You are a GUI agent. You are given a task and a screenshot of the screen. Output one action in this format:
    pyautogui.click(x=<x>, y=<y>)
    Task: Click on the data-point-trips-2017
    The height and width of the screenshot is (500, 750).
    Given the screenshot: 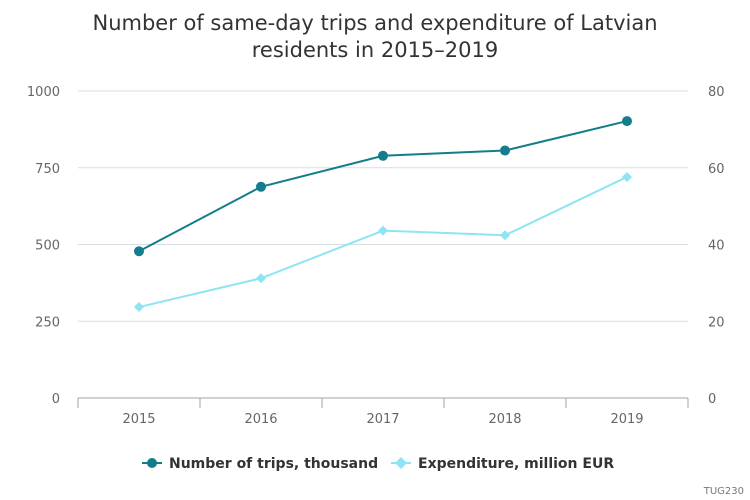 What is the action you would take?
    pyautogui.click(x=383, y=155)
    